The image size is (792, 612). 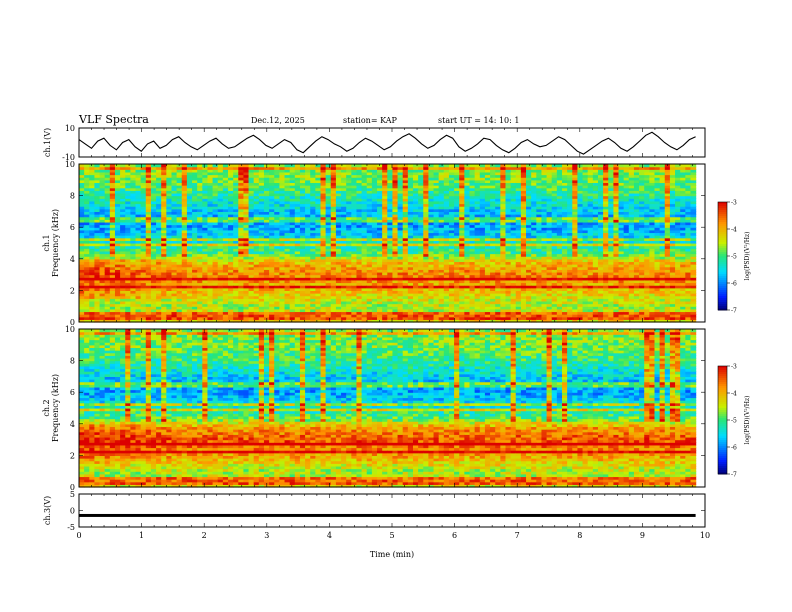 I want to click on station-label: station= KAP, so click(x=370, y=120).